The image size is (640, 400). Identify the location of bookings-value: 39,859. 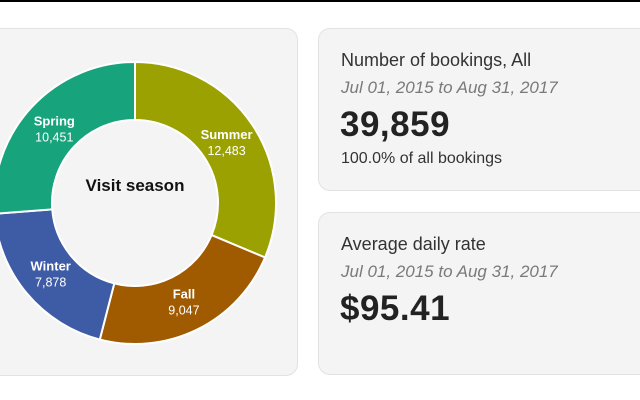
(395, 124).